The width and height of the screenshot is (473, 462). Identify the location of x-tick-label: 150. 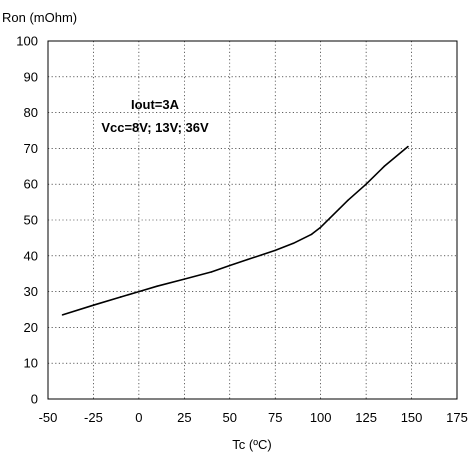
(412, 417).